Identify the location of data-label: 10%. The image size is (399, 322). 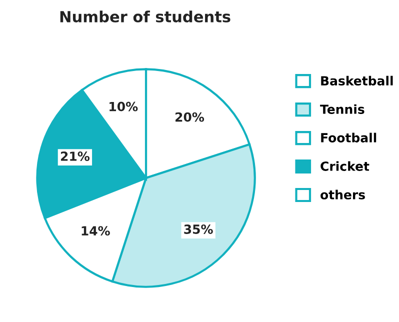
(124, 107).